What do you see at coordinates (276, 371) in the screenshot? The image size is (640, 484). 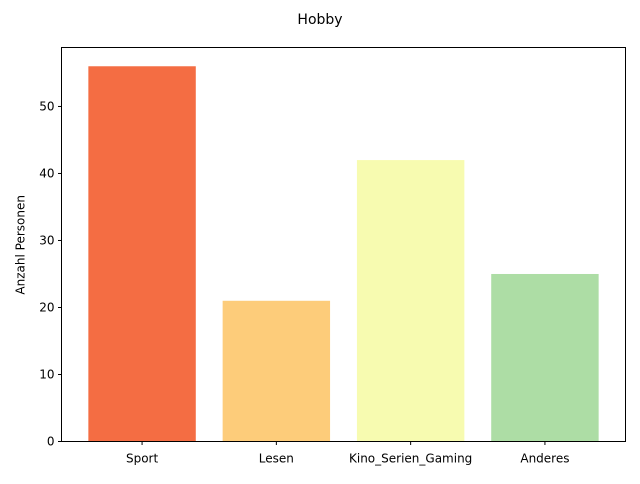 I see `bar-lesen` at bounding box center [276, 371].